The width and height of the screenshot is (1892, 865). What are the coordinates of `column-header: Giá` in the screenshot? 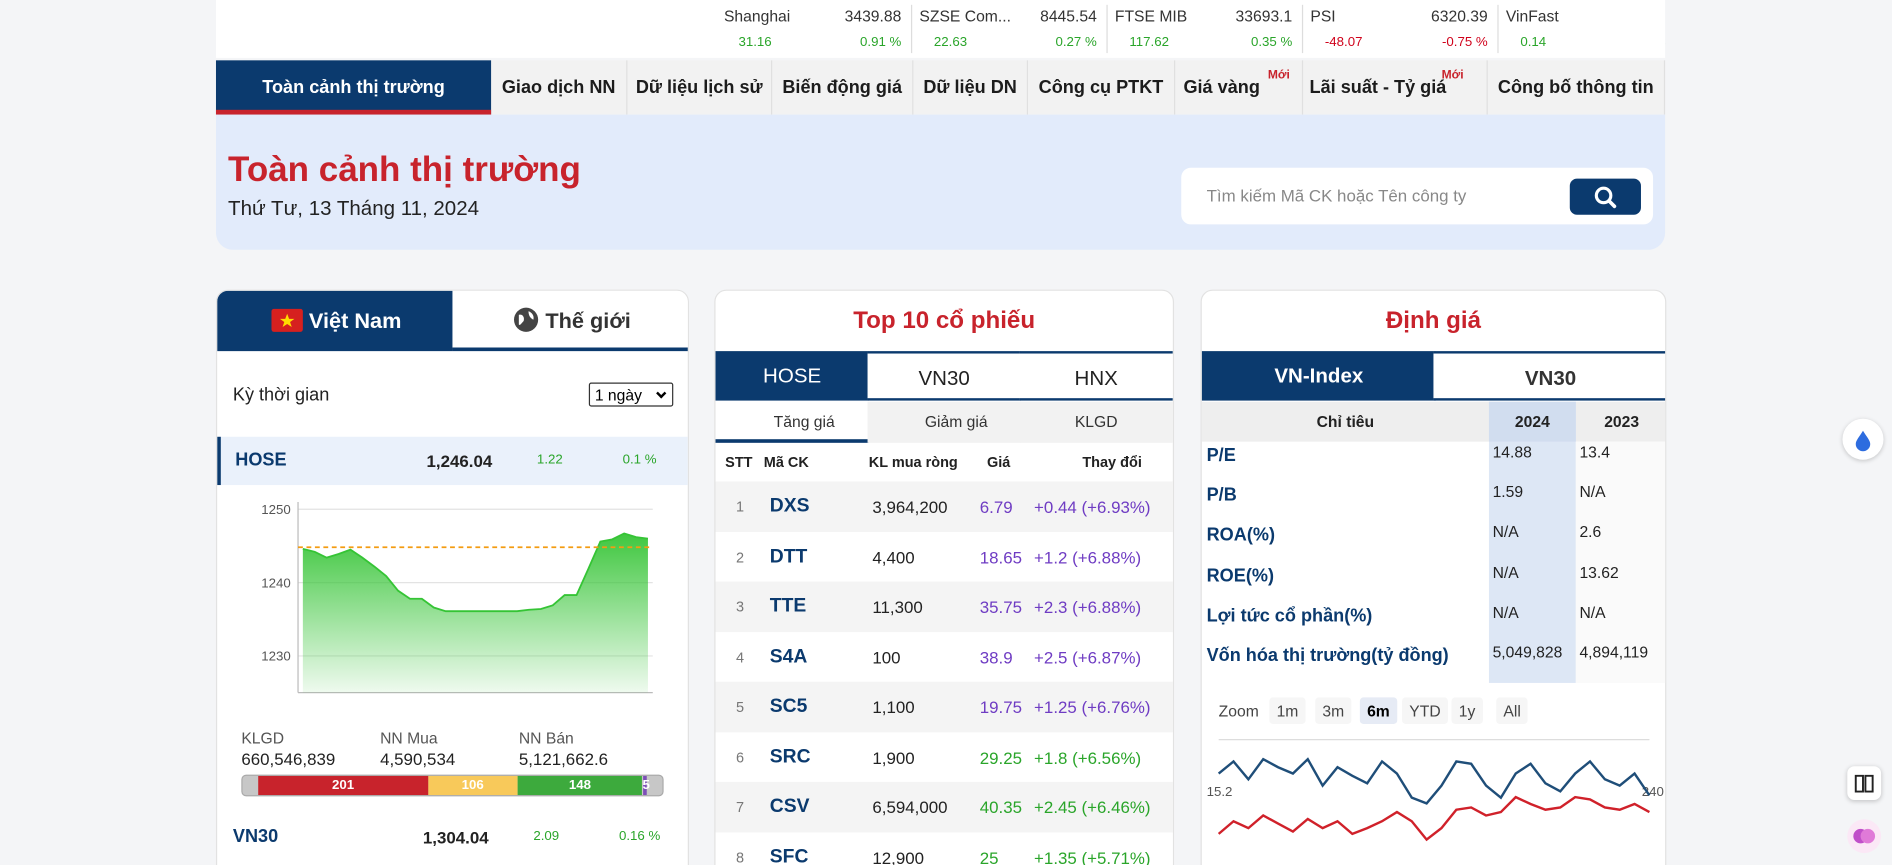 It's located at (998, 462).